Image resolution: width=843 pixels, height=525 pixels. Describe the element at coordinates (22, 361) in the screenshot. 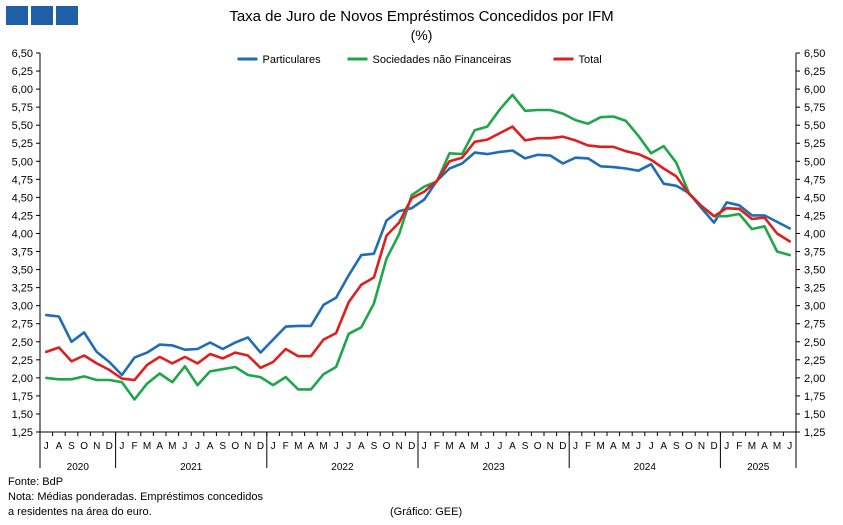

I see `y-tick-label-left: 2,25` at that location.